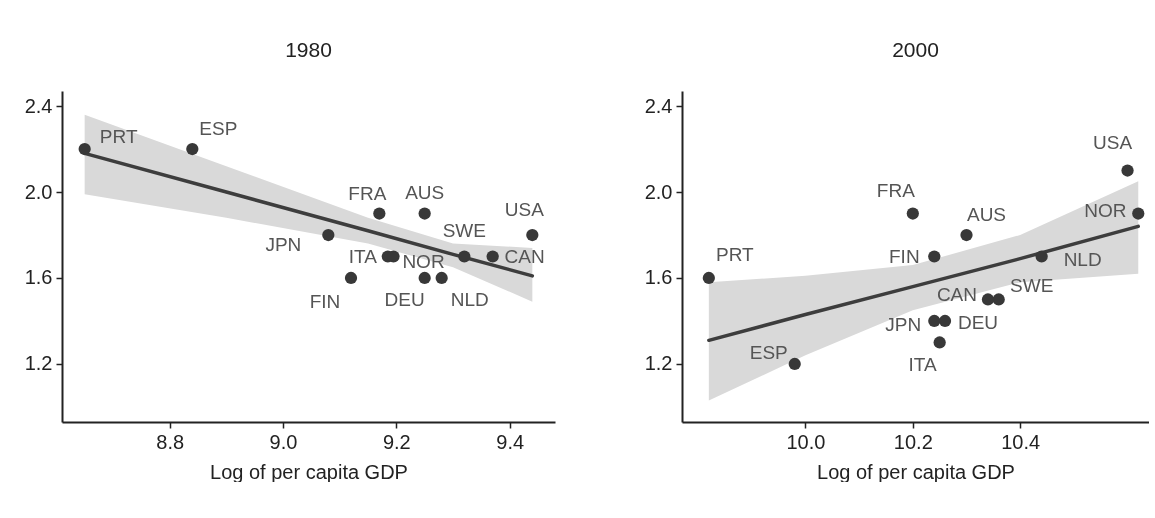  I want to click on x-tick-label: 10.2, so click(913, 441).